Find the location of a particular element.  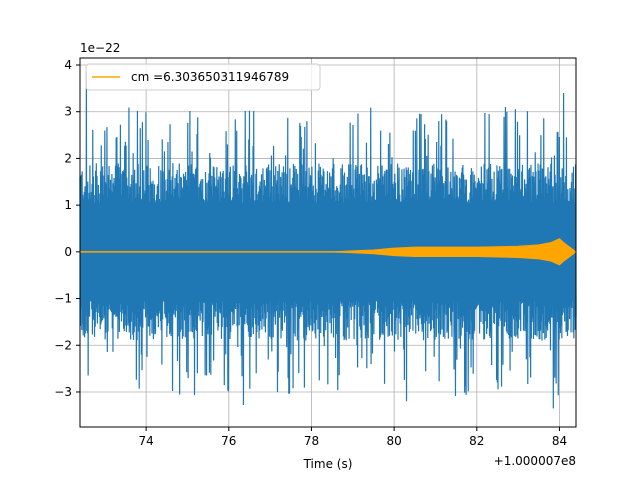

x-tick-label: 74 is located at coordinates (145, 441).